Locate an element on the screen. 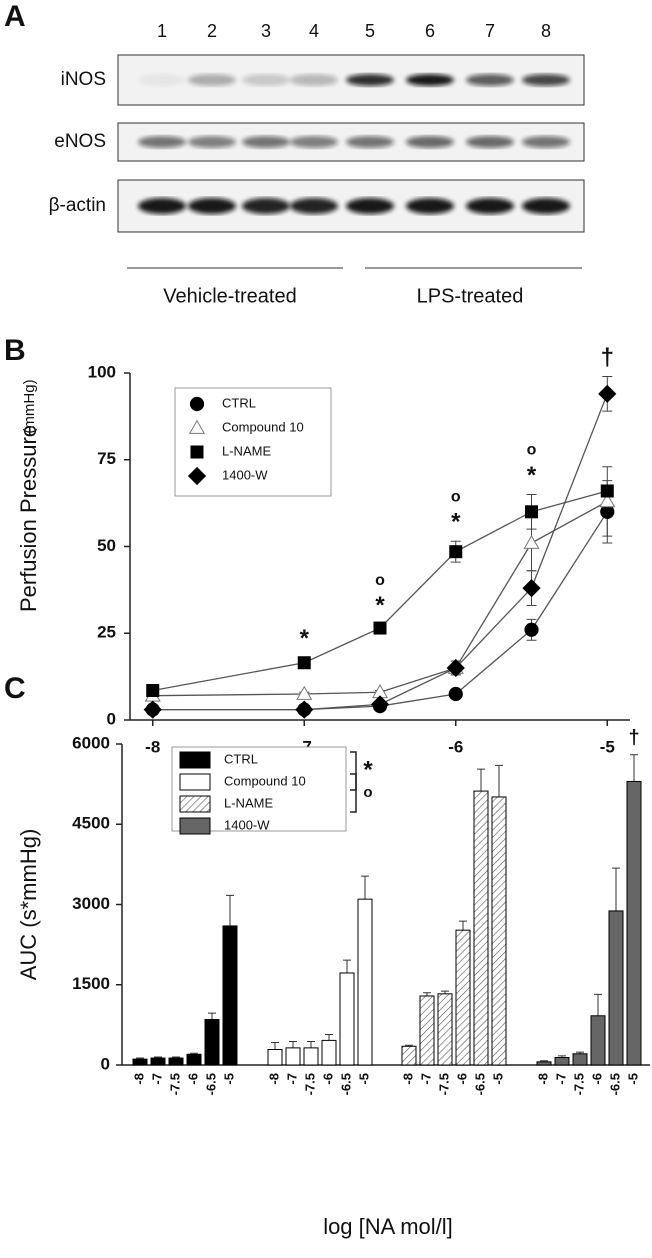  y-tick-label: 75 is located at coordinates (106, 458).